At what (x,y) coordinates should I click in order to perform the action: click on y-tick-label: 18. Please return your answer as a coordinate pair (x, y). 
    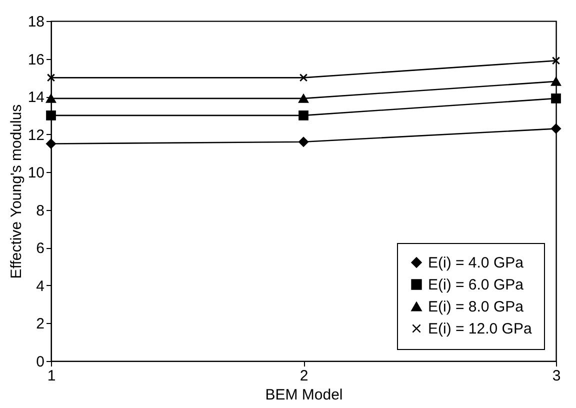
    Looking at the image, I should click on (36, 22).